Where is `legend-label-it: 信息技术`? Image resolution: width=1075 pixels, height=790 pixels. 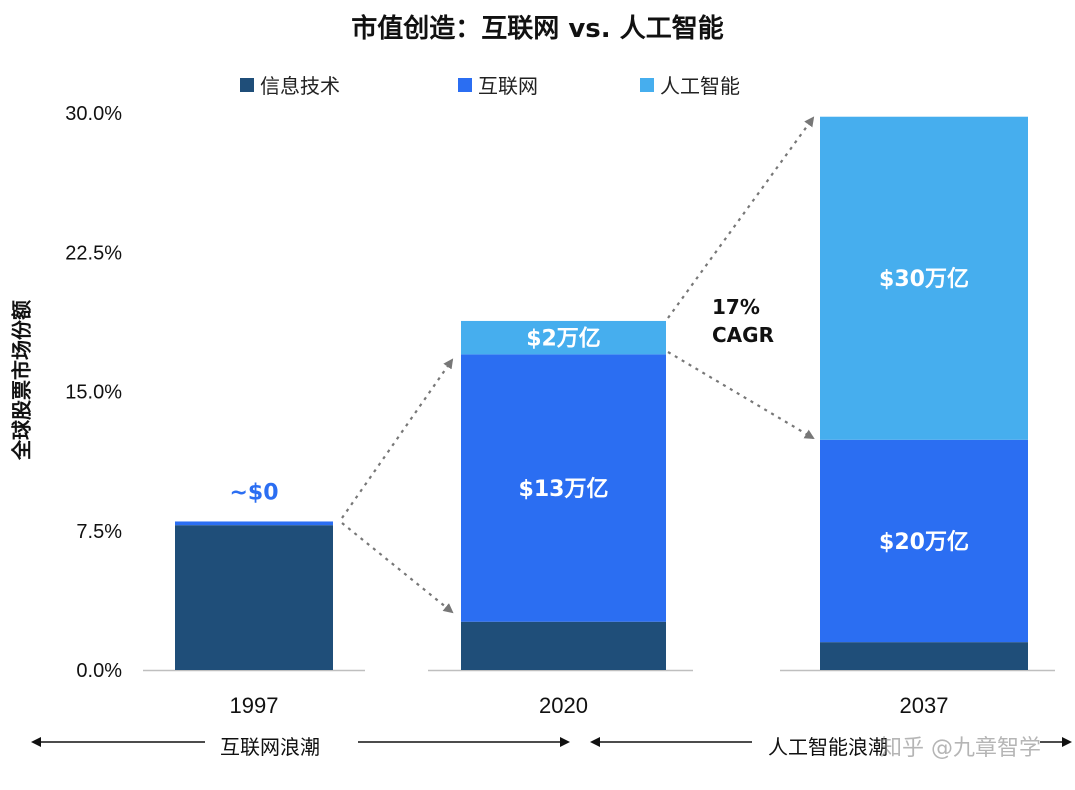 legend-label-it: 信息技术 is located at coordinates (300, 86).